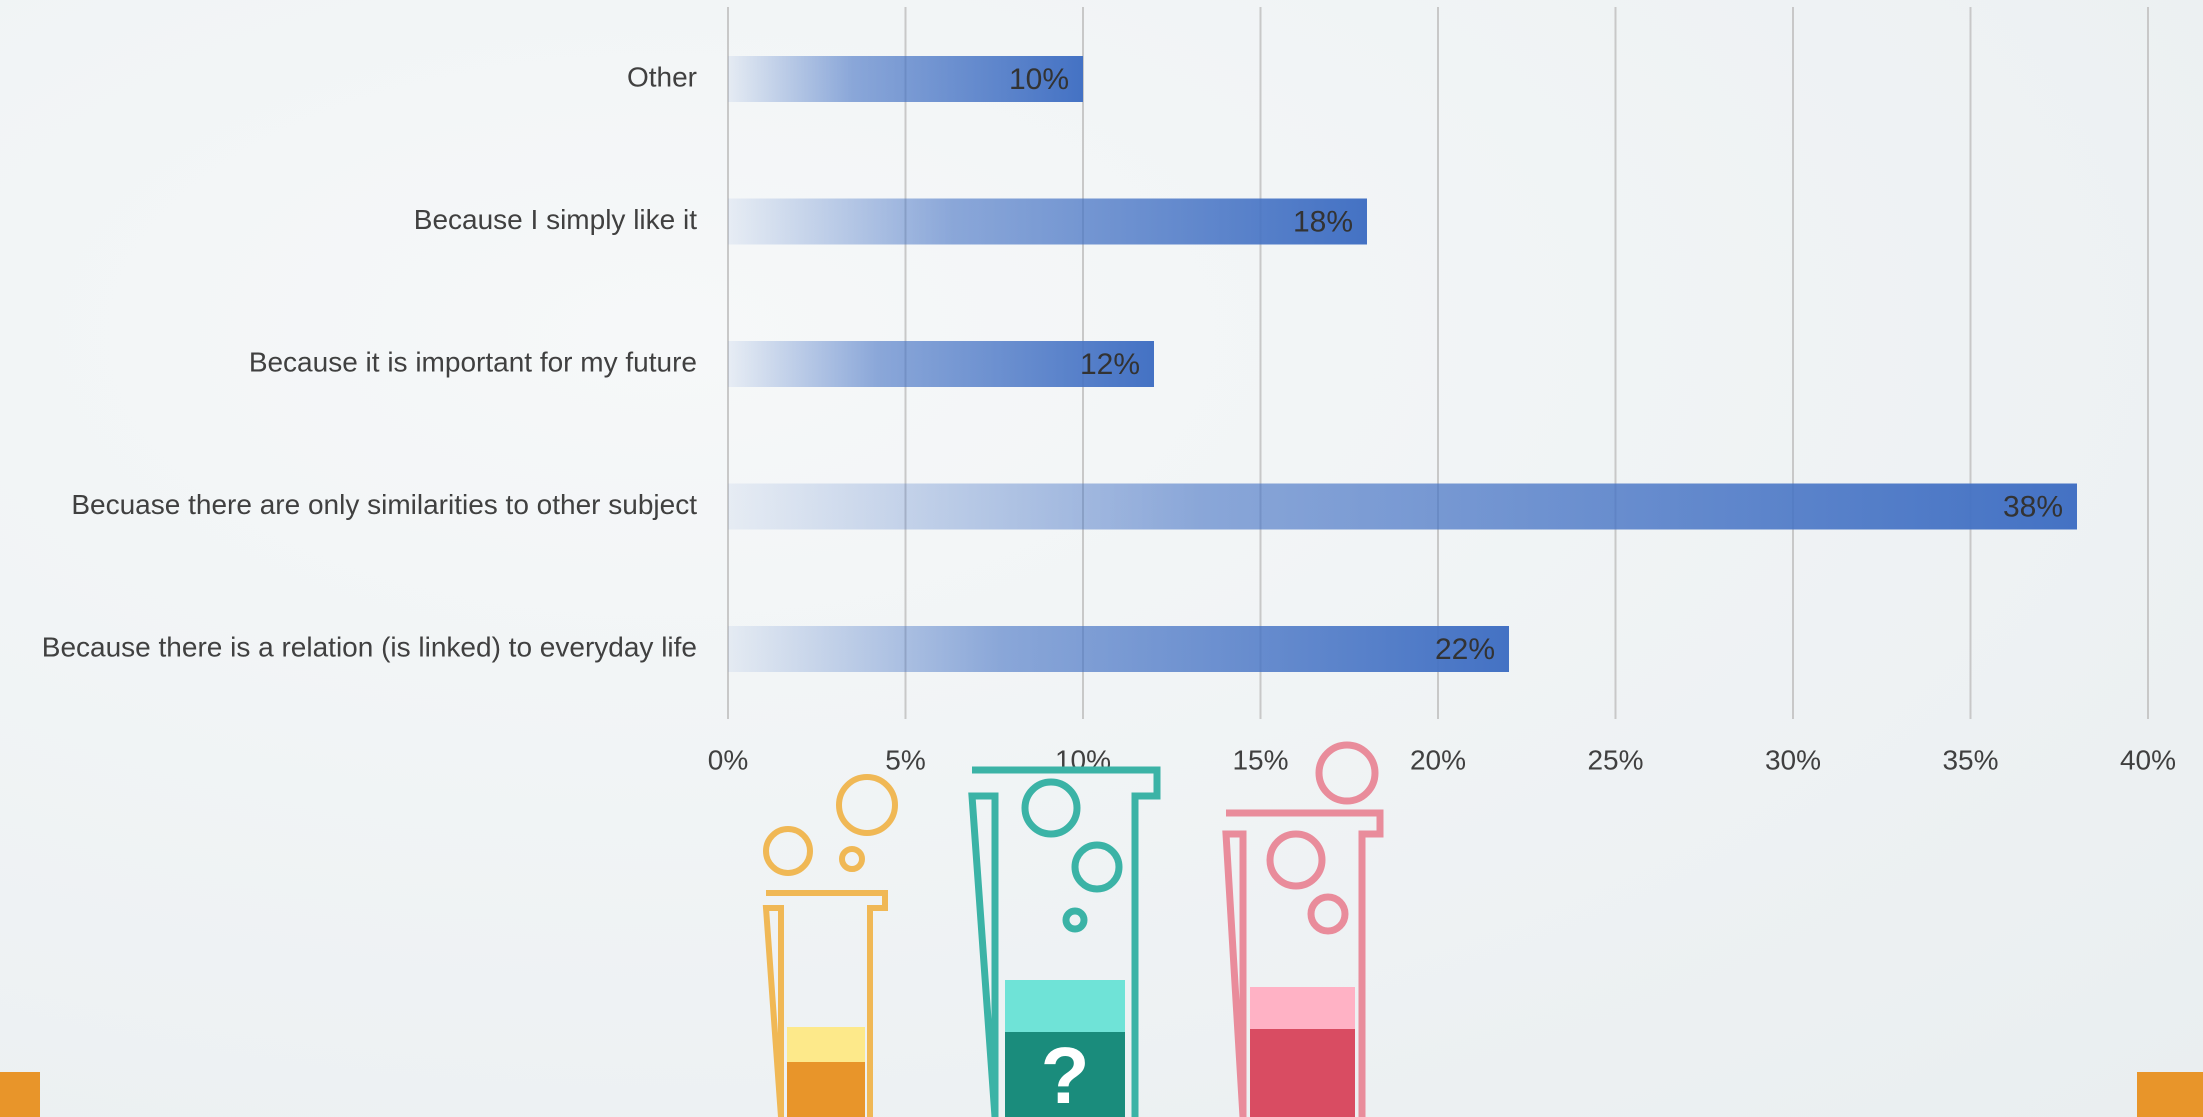  What do you see at coordinates (1793, 759) in the screenshot?
I see `x-tick-label: 30%` at bounding box center [1793, 759].